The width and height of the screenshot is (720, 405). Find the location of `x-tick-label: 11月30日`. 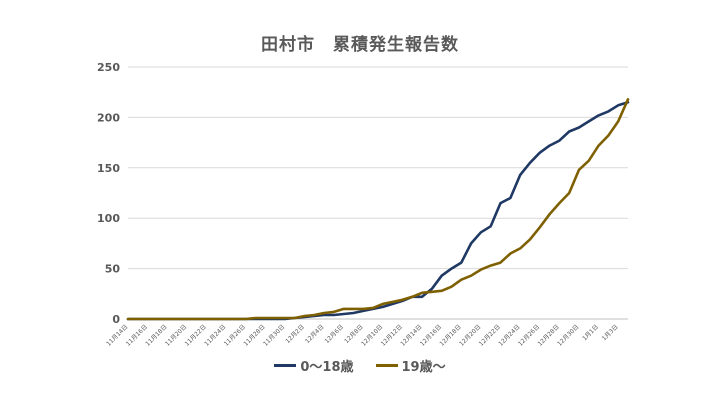

x-tick-label: 11月30日 is located at coordinates (274, 335).